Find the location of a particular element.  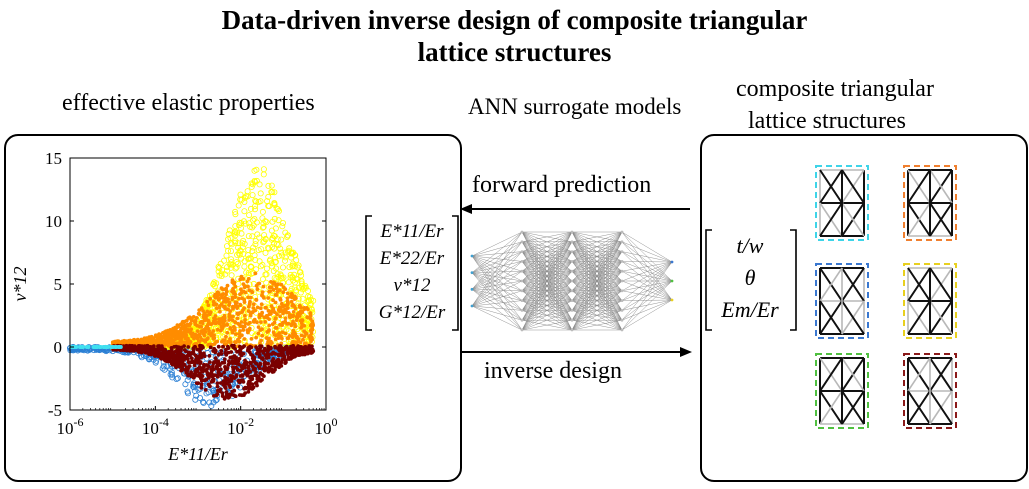

lattice-cell is located at coordinates (842, 203).